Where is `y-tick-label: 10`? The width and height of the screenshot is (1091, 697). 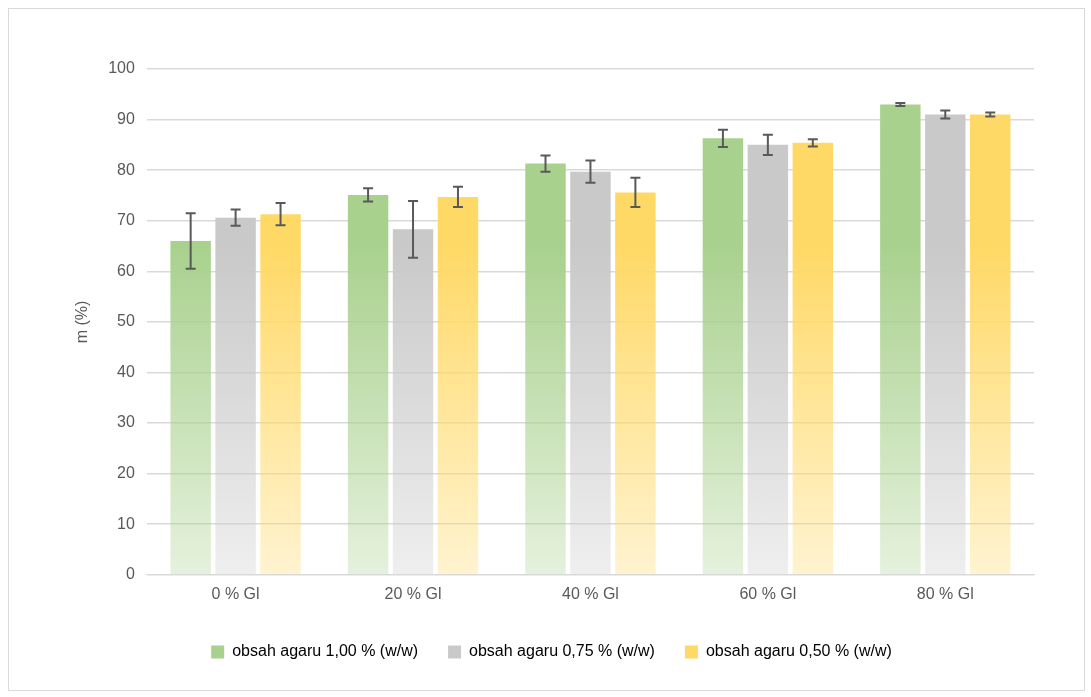 y-tick-label: 10 is located at coordinates (126, 523).